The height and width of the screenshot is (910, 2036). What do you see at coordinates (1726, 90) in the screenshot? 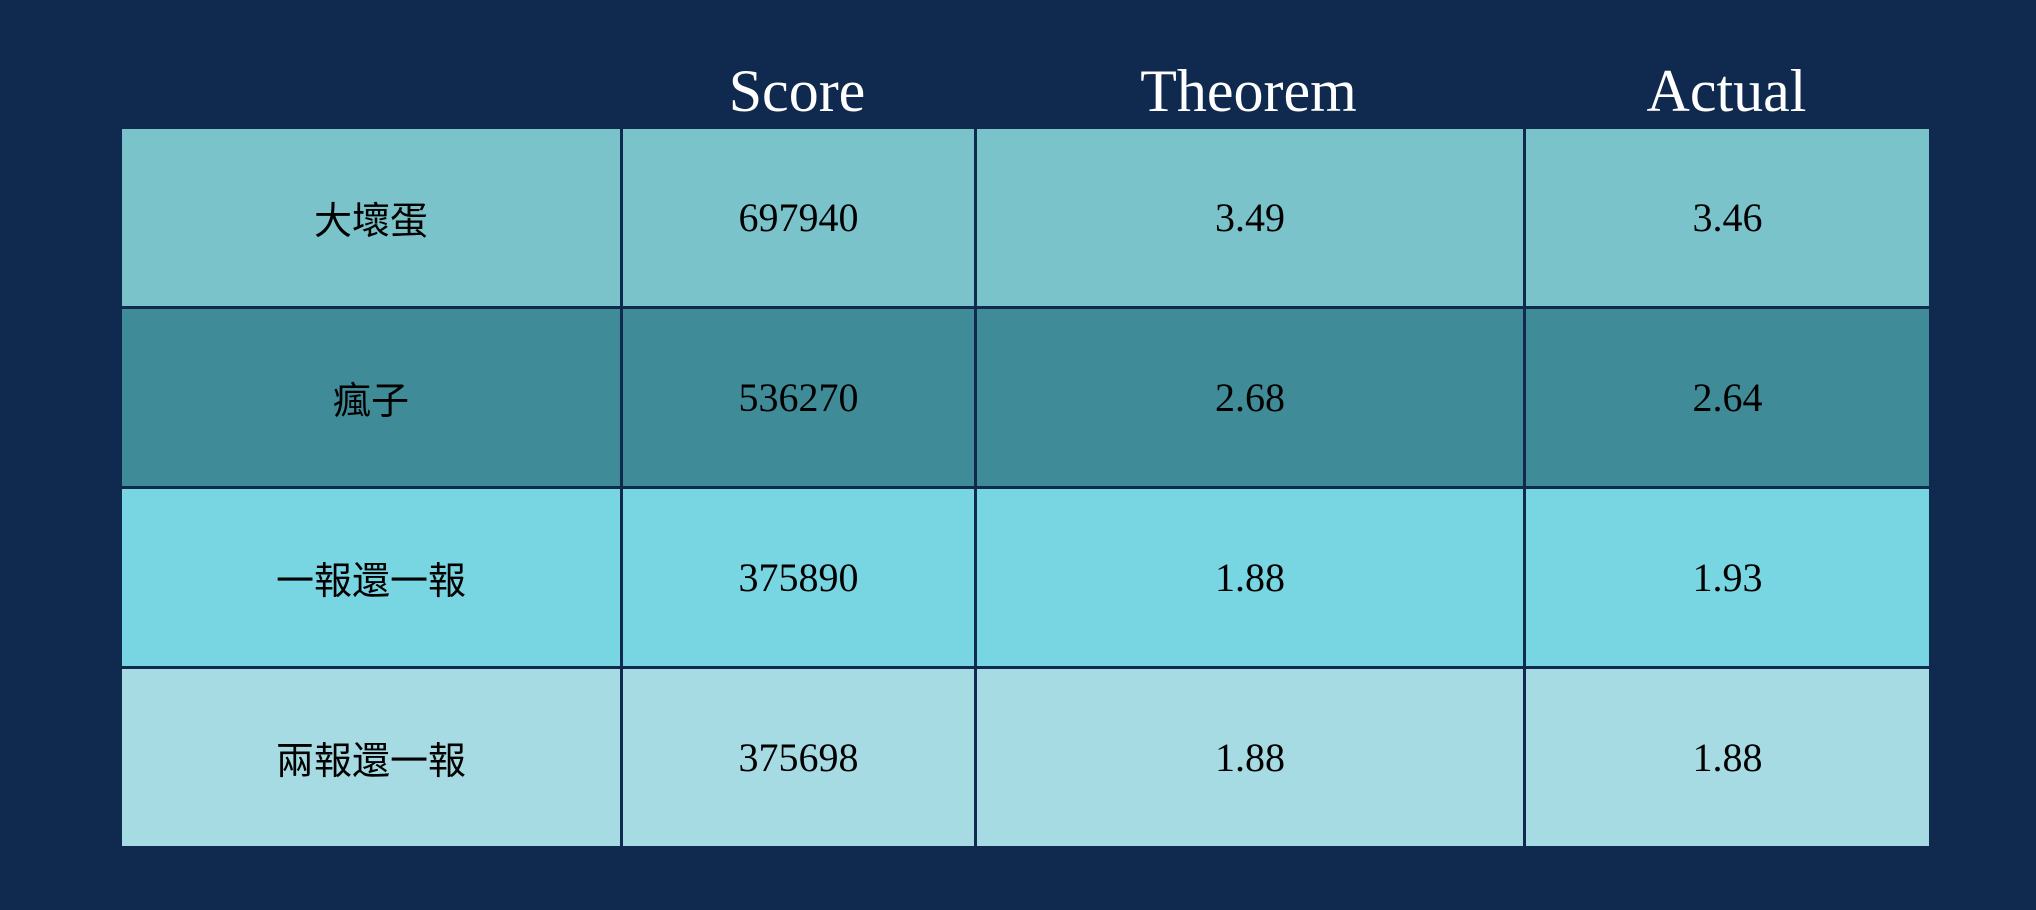
I see `column-header-actual: Actual` at bounding box center [1726, 90].